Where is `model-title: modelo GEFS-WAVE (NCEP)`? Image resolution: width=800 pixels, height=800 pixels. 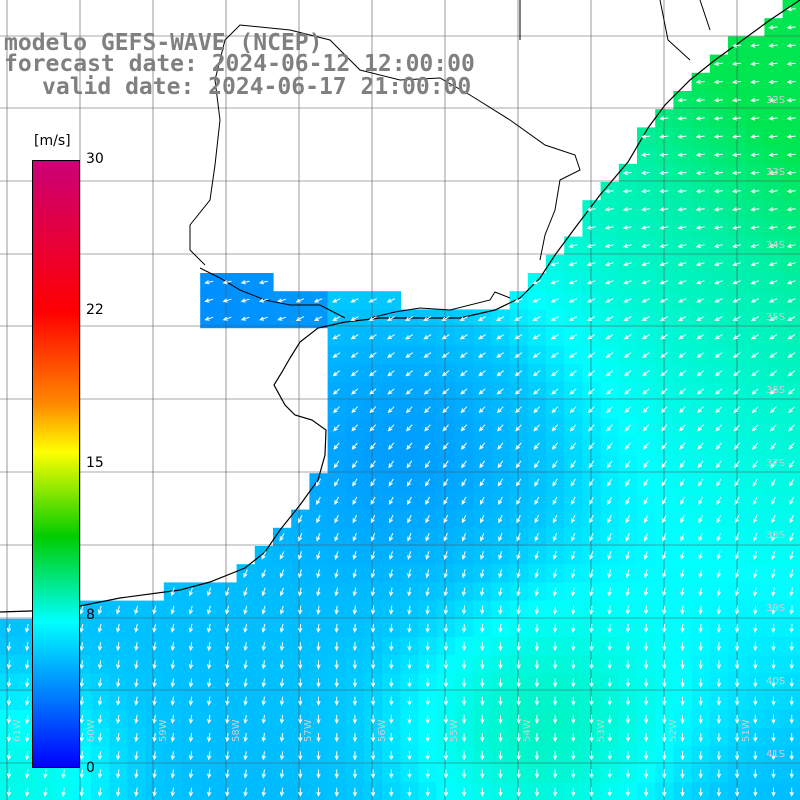 model-title: modelo GEFS-WAVE (NCEP) is located at coordinates (163, 43).